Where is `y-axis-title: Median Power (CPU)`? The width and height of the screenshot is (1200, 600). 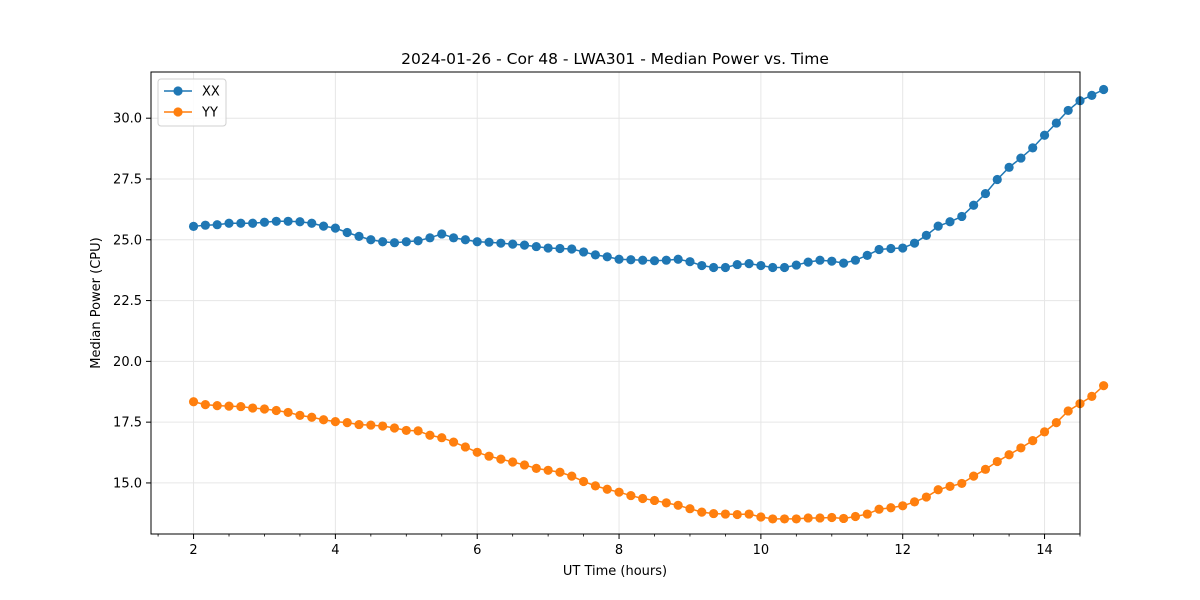
y-axis-title: Median Power (CPU) is located at coordinates (96, 302).